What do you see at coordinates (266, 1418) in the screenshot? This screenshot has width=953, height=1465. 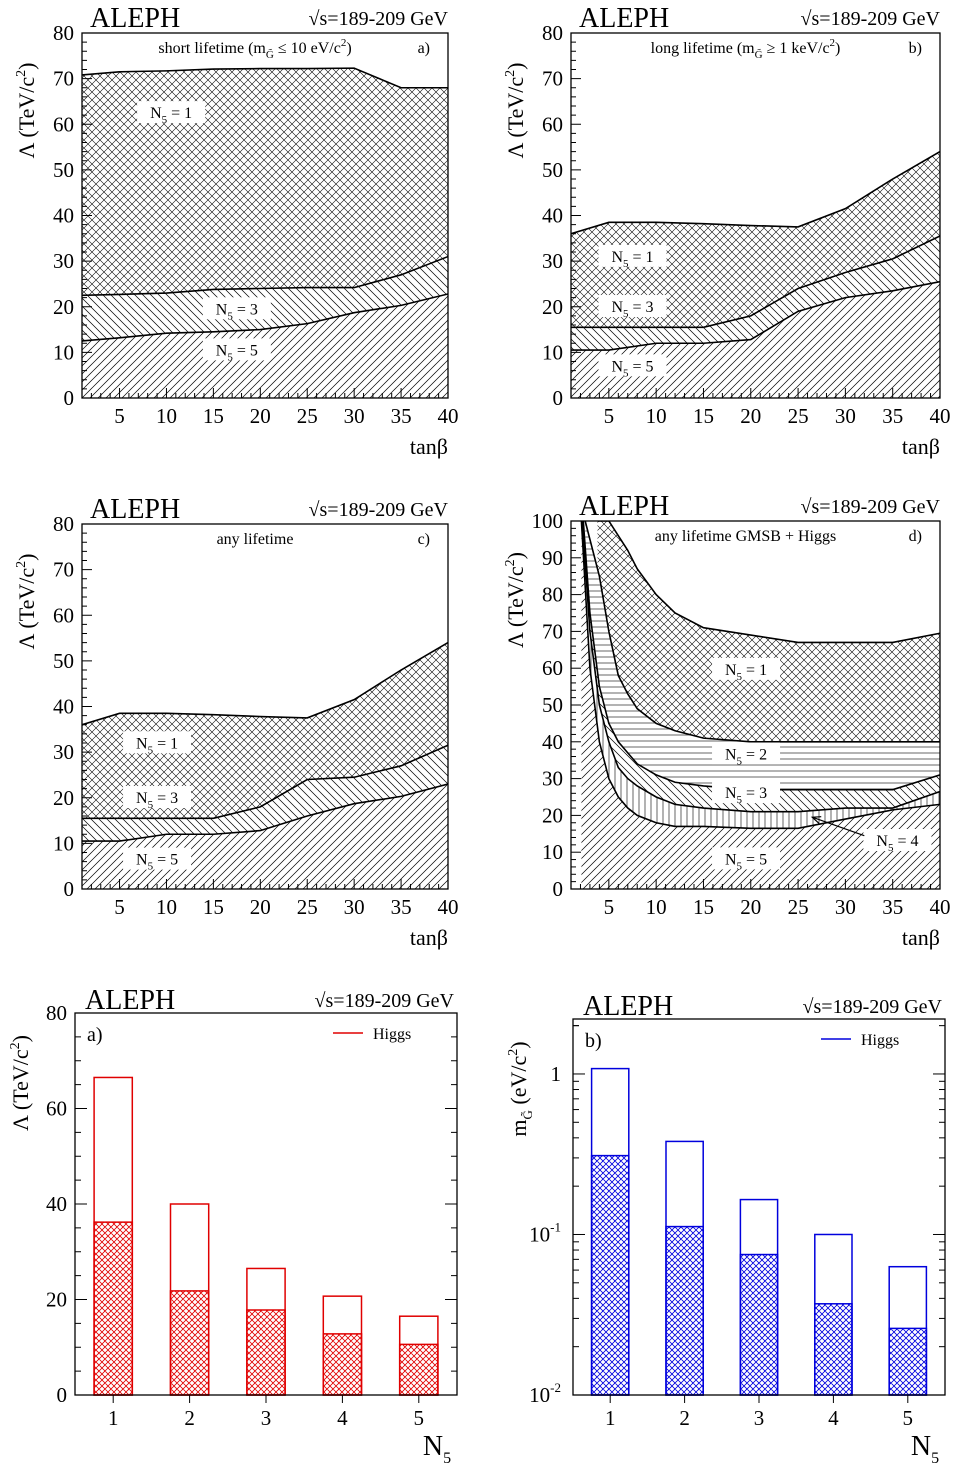 I see `x-tick-label: 3` at bounding box center [266, 1418].